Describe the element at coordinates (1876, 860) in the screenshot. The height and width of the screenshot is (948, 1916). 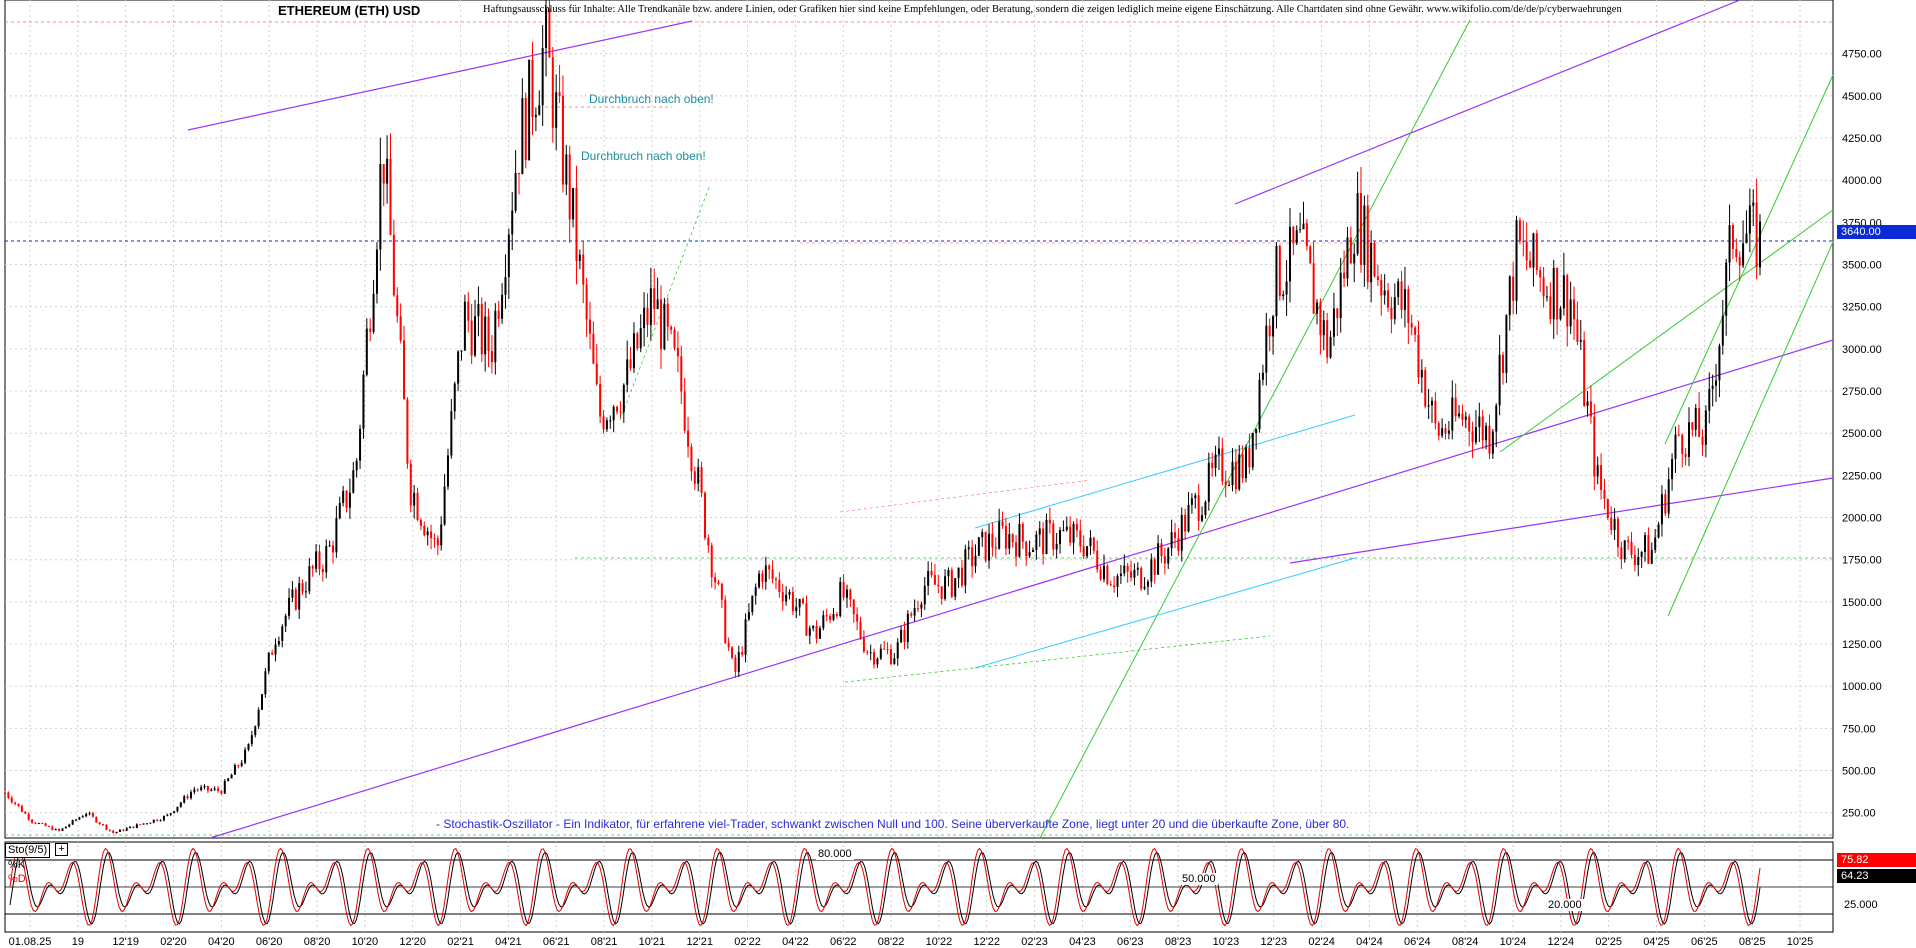
I see `k-value-tag: 75.82` at that location.